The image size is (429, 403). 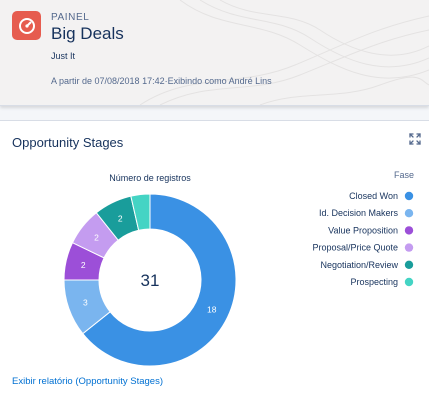 I want to click on dashboard-gauge-icon, so click(x=26, y=25).